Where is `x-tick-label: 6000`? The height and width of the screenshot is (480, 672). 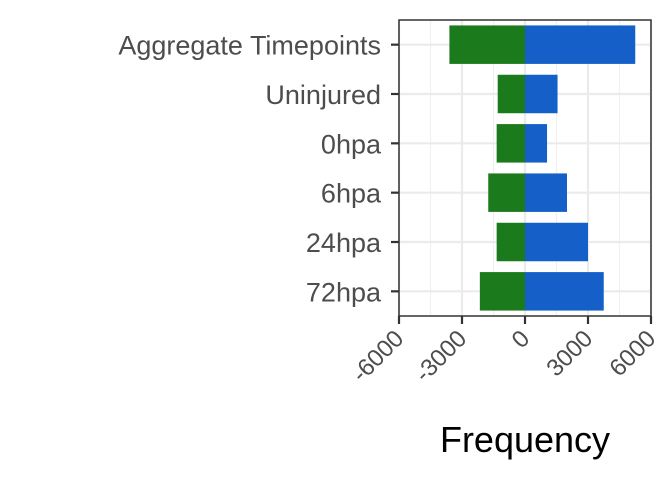
x-tick-label: 6000 is located at coordinates (632, 353).